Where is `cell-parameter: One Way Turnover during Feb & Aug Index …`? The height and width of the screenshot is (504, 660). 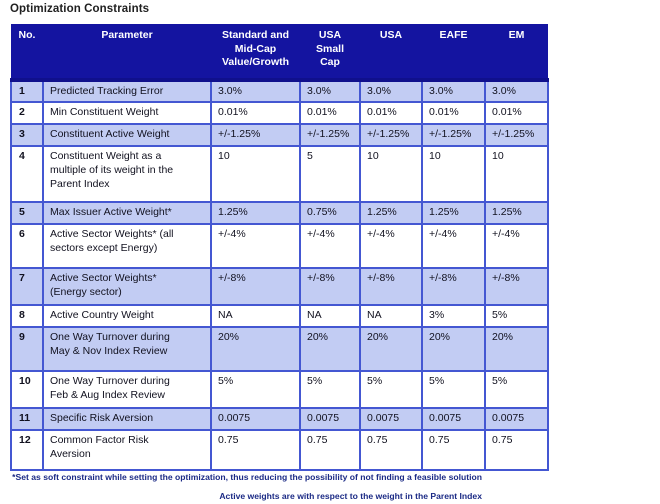 cell-parameter: One Way Turnover during Feb & Aug Index … is located at coordinates (127, 389).